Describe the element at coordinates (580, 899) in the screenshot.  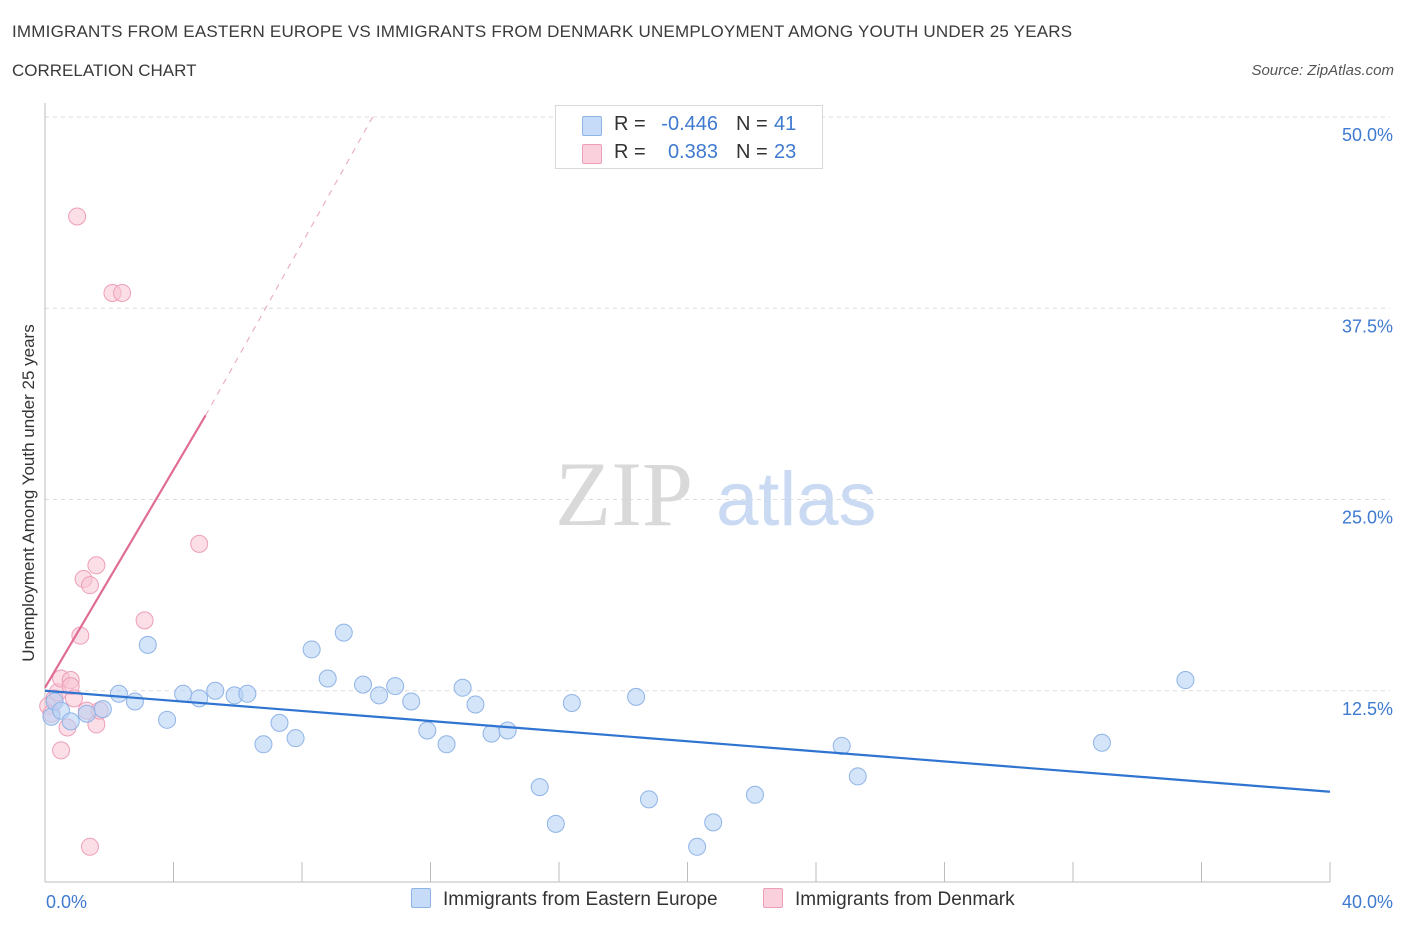
I see `legend-label: Immigrants from Eastern Europe` at that location.